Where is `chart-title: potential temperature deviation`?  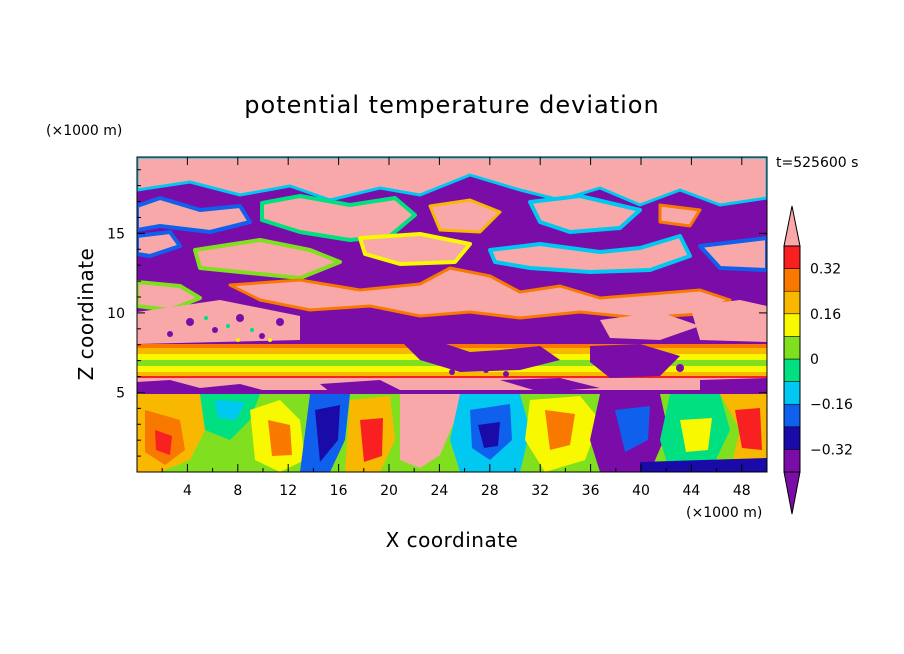
chart-title: potential temperature deviation is located at coordinates (451, 105).